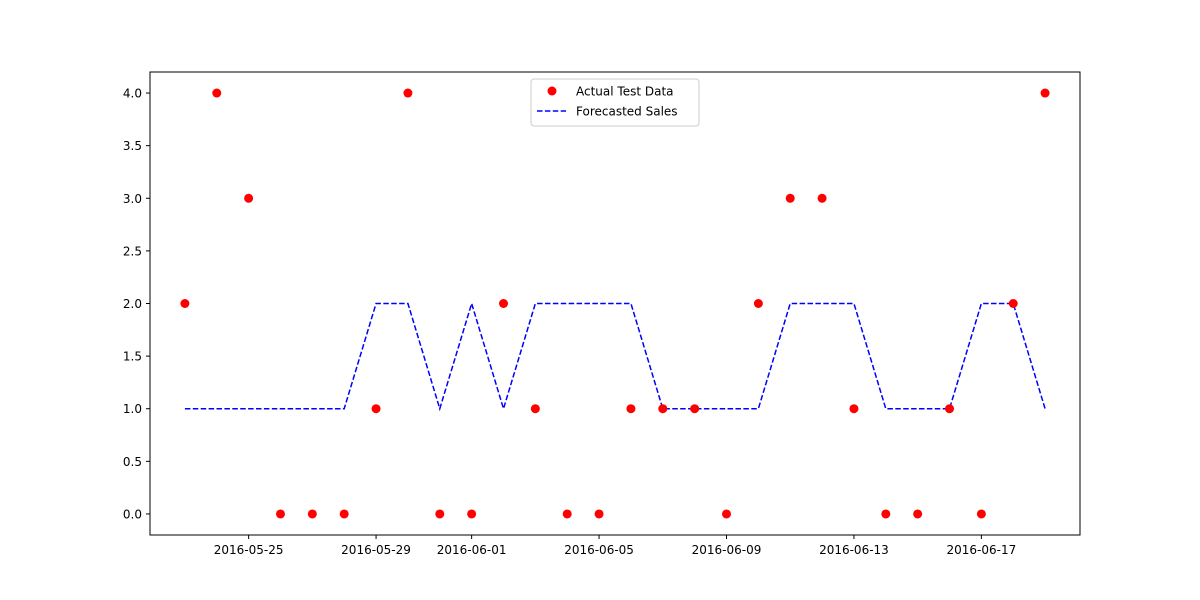 Image resolution: width=1200 pixels, height=600 pixels. Describe the element at coordinates (132, 251) in the screenshot. I see `y-tick-label: 2.5` at that location.